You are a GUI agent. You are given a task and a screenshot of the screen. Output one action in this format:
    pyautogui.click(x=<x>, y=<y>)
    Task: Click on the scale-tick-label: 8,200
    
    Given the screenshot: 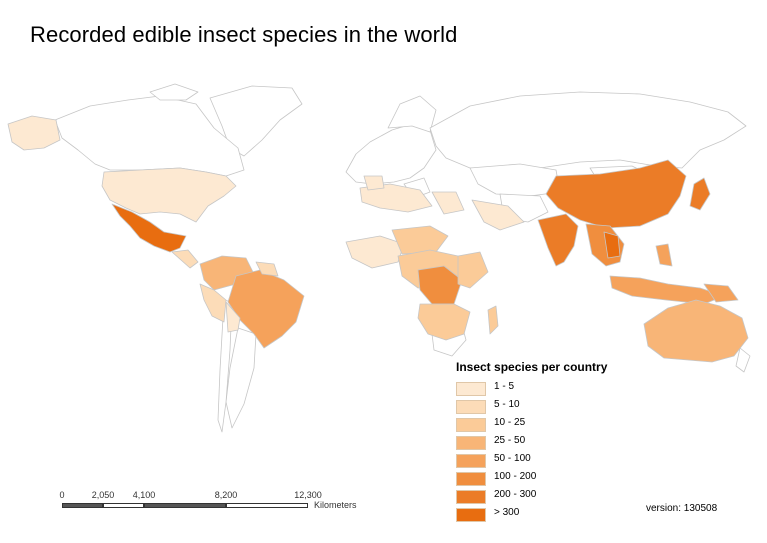 What is the action you would take?
    pyautogui.click(x=226, y=495)
    